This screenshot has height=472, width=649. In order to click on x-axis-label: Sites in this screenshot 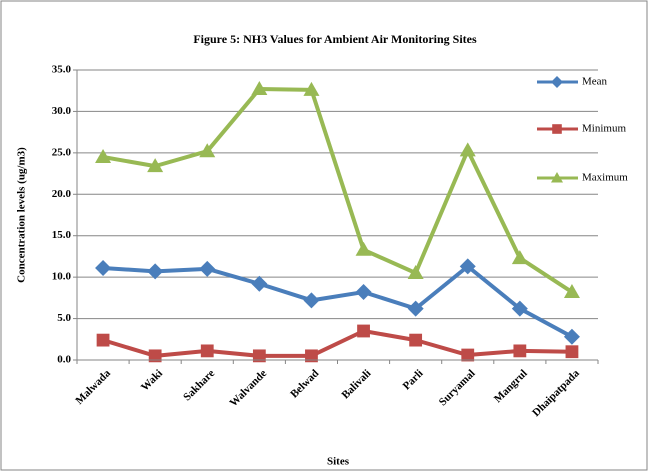, I will do `click(338, 462)`.